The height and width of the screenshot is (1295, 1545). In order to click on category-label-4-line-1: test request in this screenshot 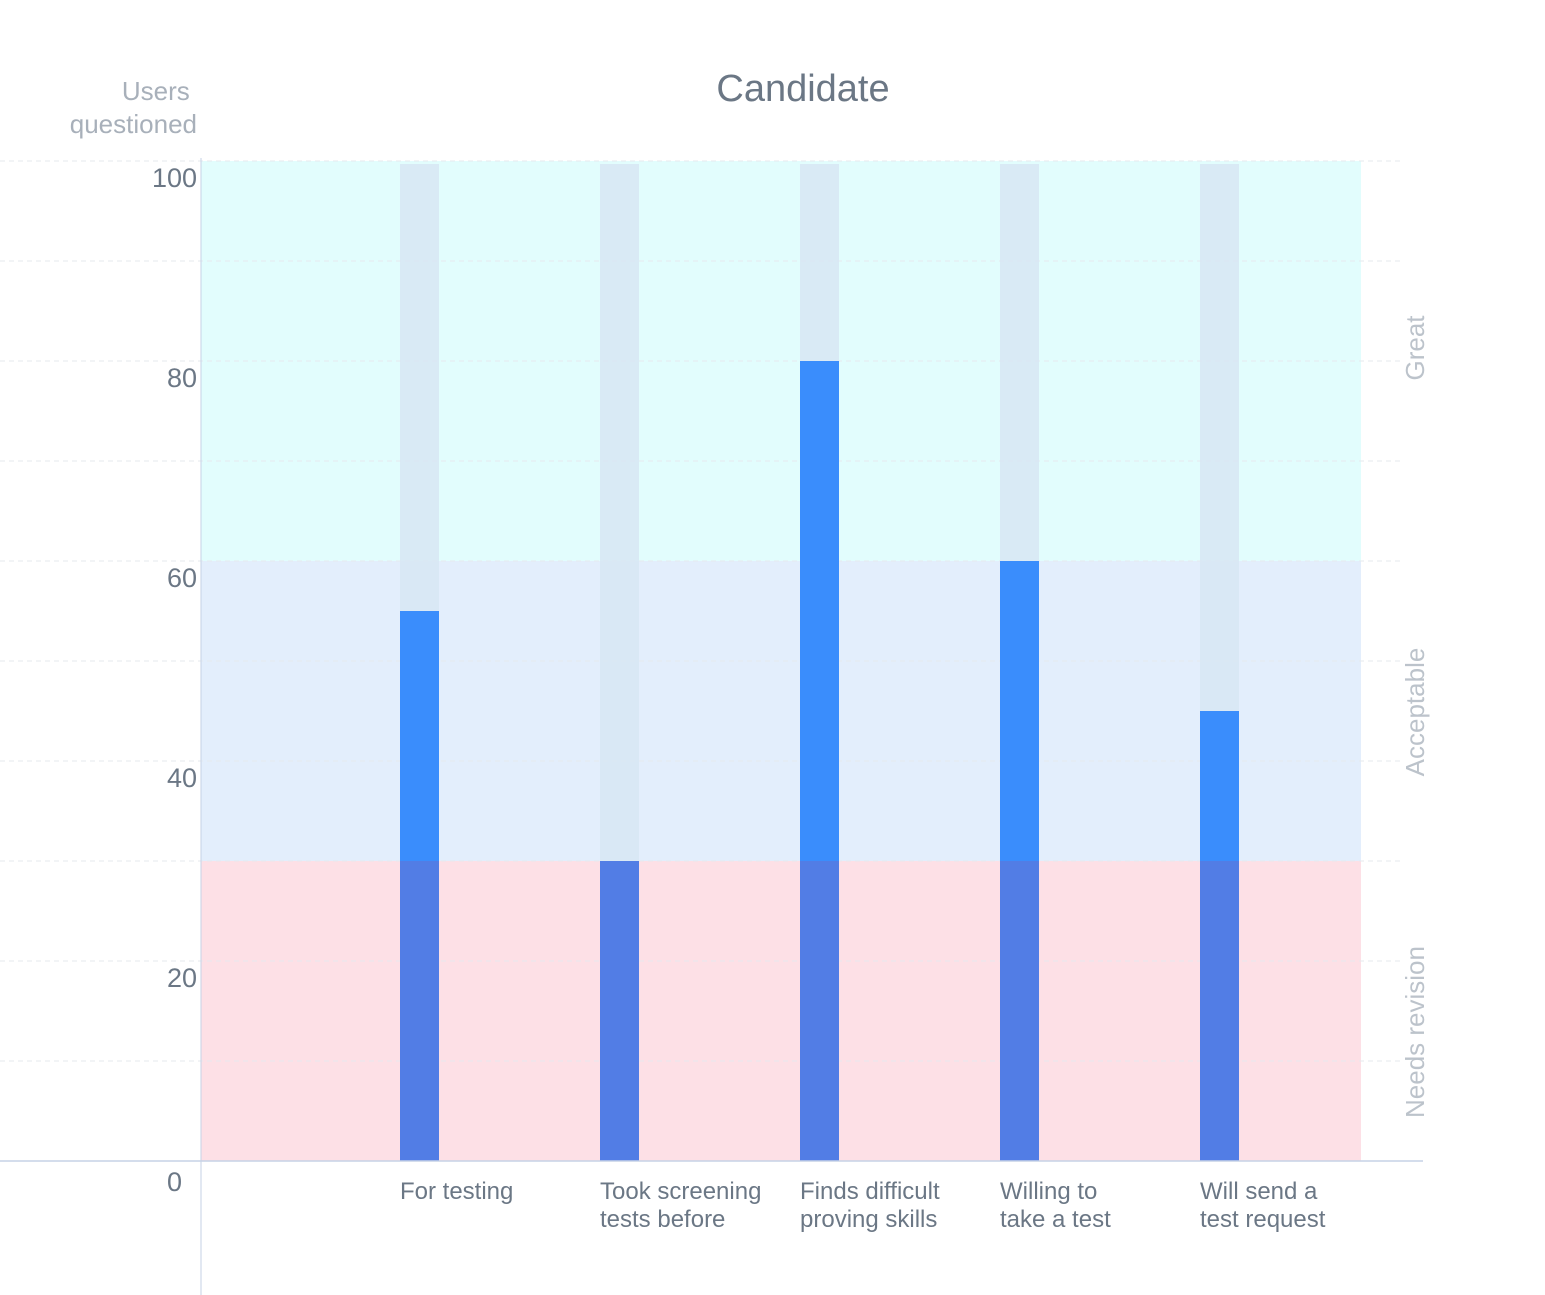, I will do `click(1263, 1219)`.